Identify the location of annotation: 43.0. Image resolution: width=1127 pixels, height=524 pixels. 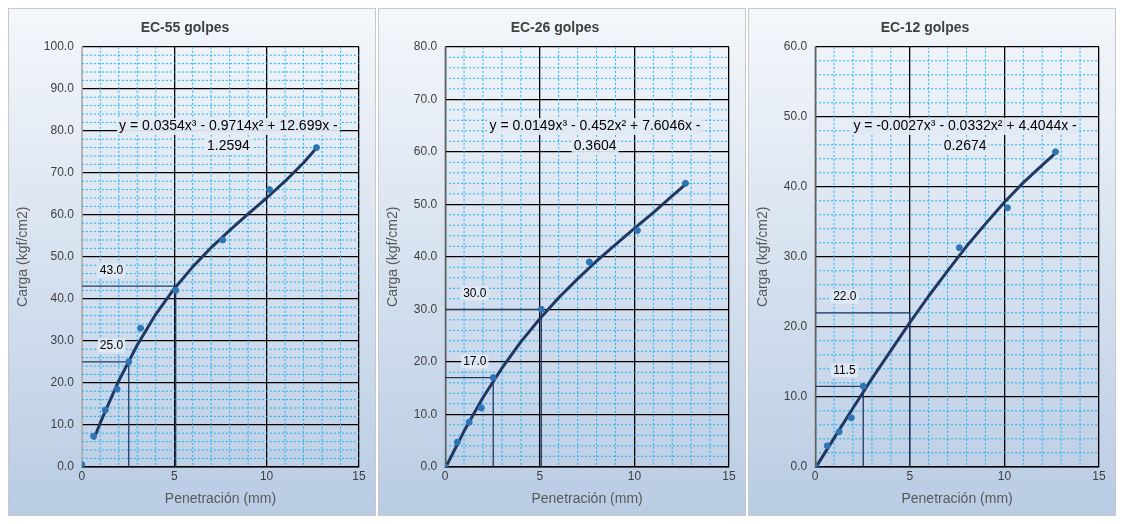
(111, 269).